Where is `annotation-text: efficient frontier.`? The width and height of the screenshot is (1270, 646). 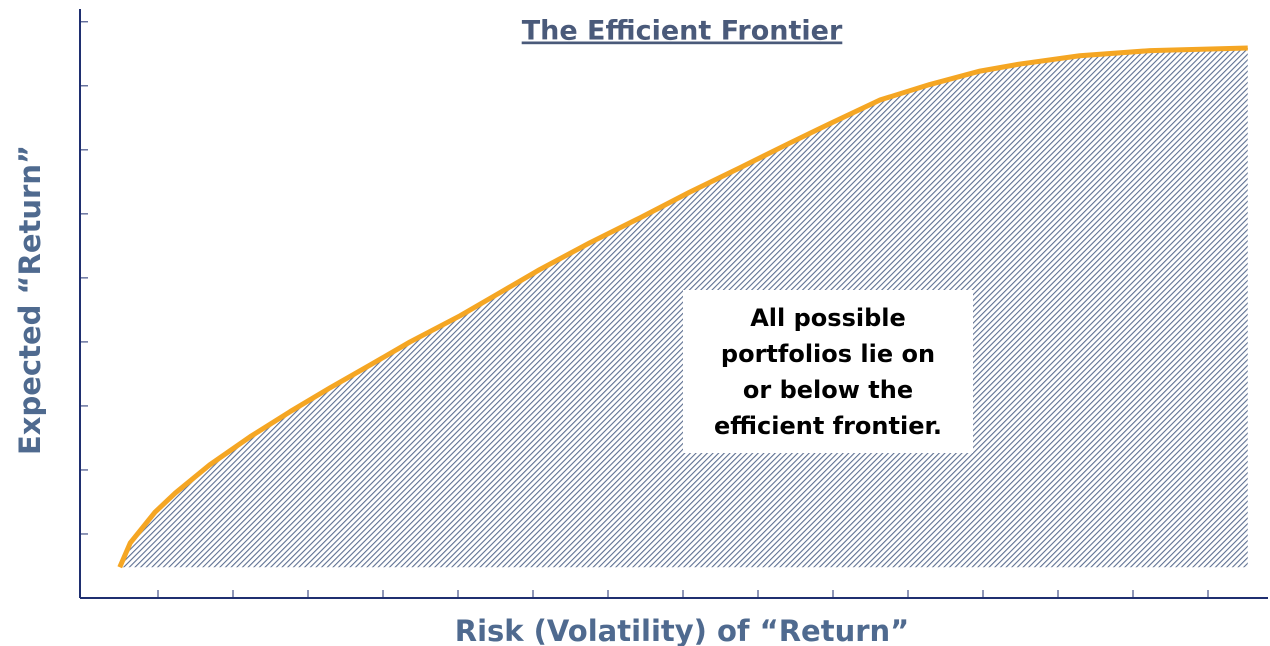
annotation-text: efficient frontier. is located at coordinates (828, 426).